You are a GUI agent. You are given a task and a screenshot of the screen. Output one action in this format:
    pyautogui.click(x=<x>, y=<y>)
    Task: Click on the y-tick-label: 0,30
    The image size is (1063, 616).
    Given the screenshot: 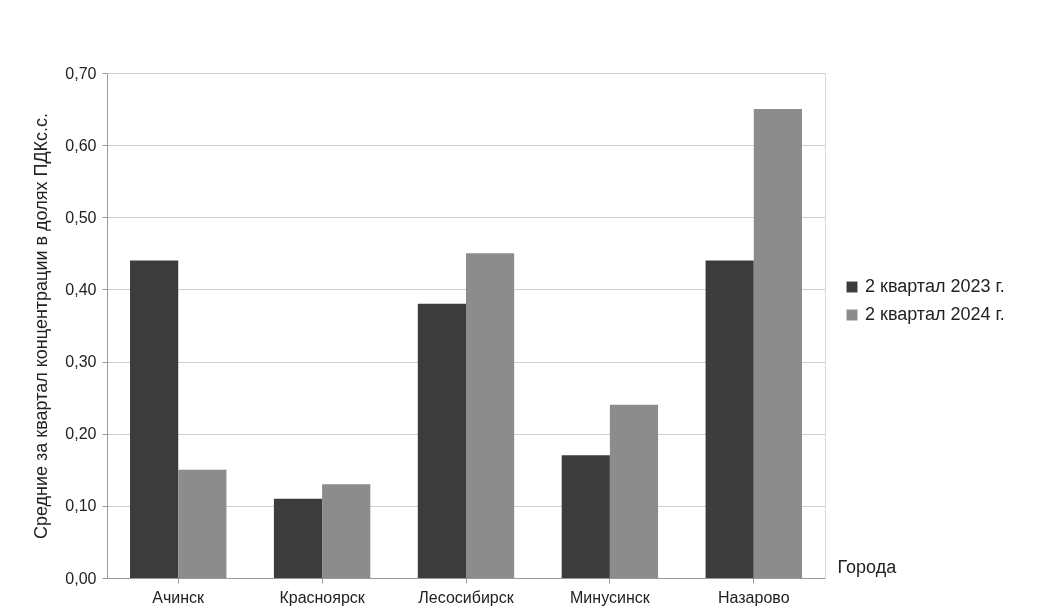 What is the action you would take?
    pyautogui.click(x=81, y=362)
    